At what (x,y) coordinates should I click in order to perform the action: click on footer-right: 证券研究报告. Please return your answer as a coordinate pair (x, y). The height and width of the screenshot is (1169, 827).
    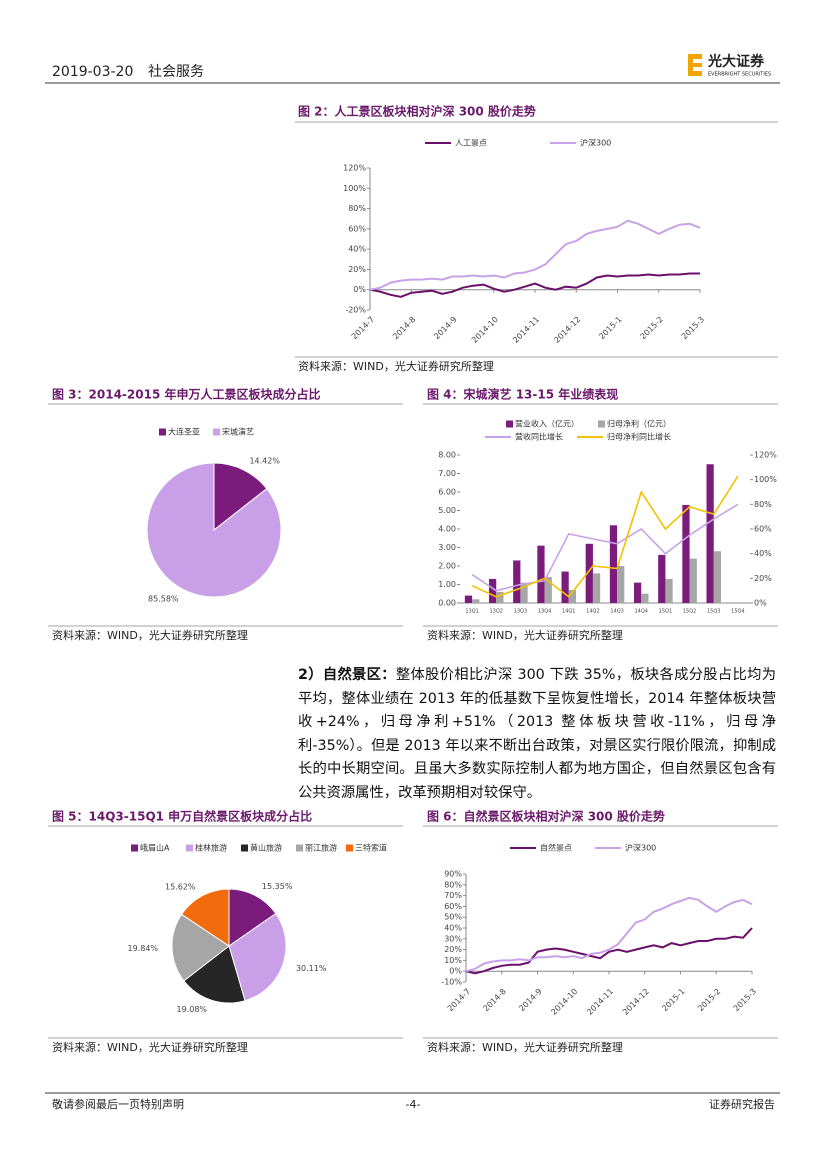
    Looking at the image, I should click on (742, 1104).